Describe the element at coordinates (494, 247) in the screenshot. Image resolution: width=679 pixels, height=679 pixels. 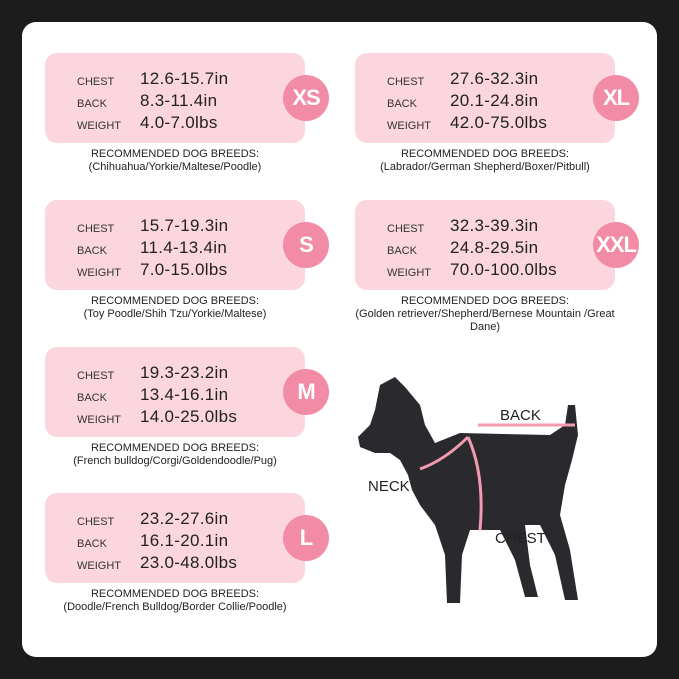
I see `back-value: 24.8-29.5in` at that location.